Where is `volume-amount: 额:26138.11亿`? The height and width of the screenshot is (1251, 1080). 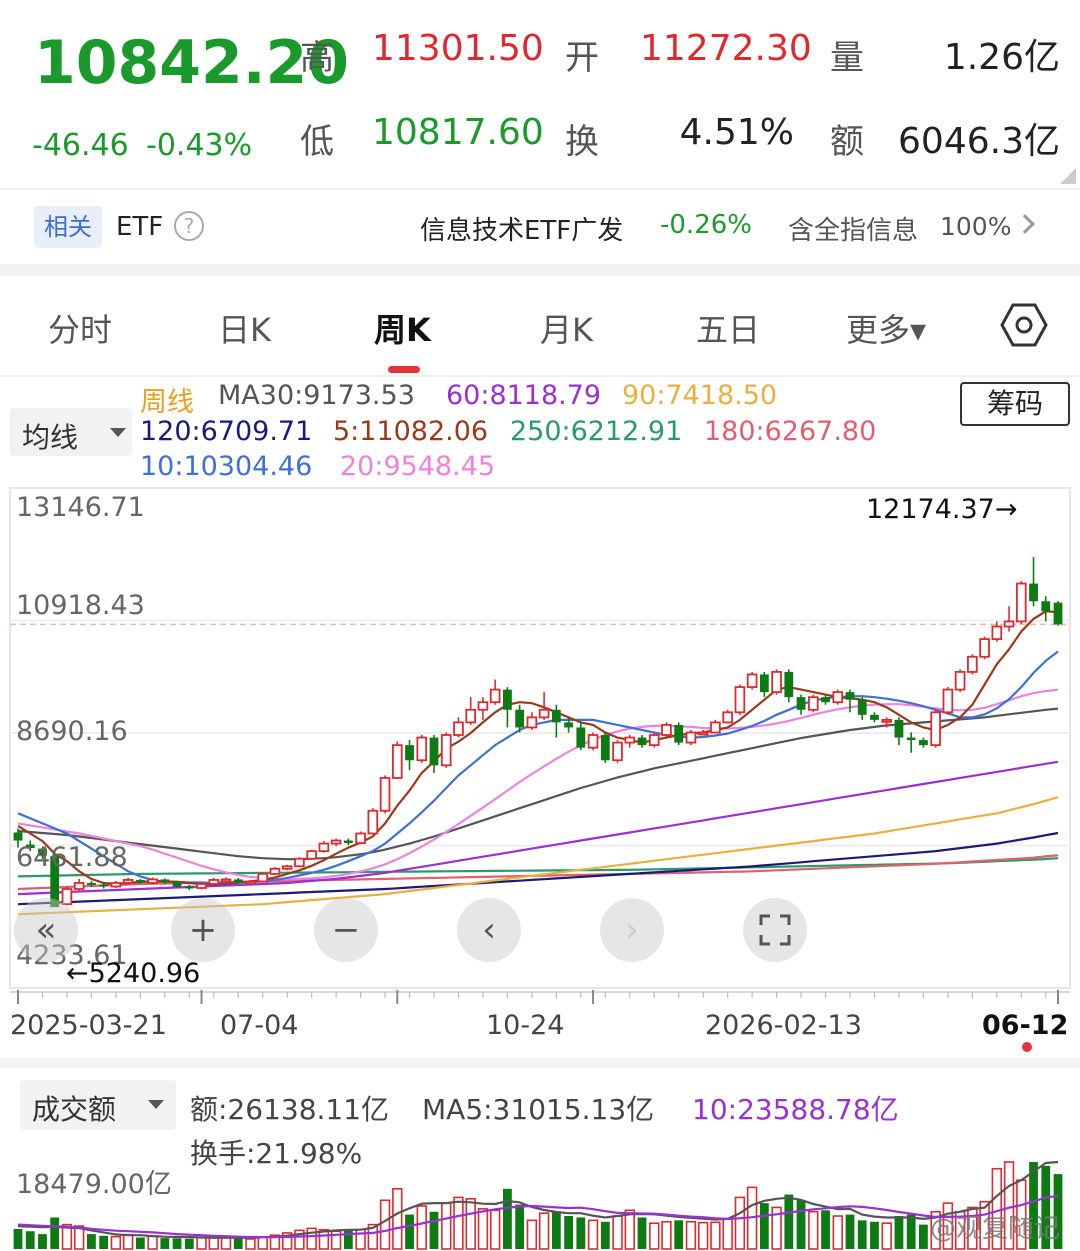
volume-amount: 额:26138.11亿 is located at coordinates (290, 1109).